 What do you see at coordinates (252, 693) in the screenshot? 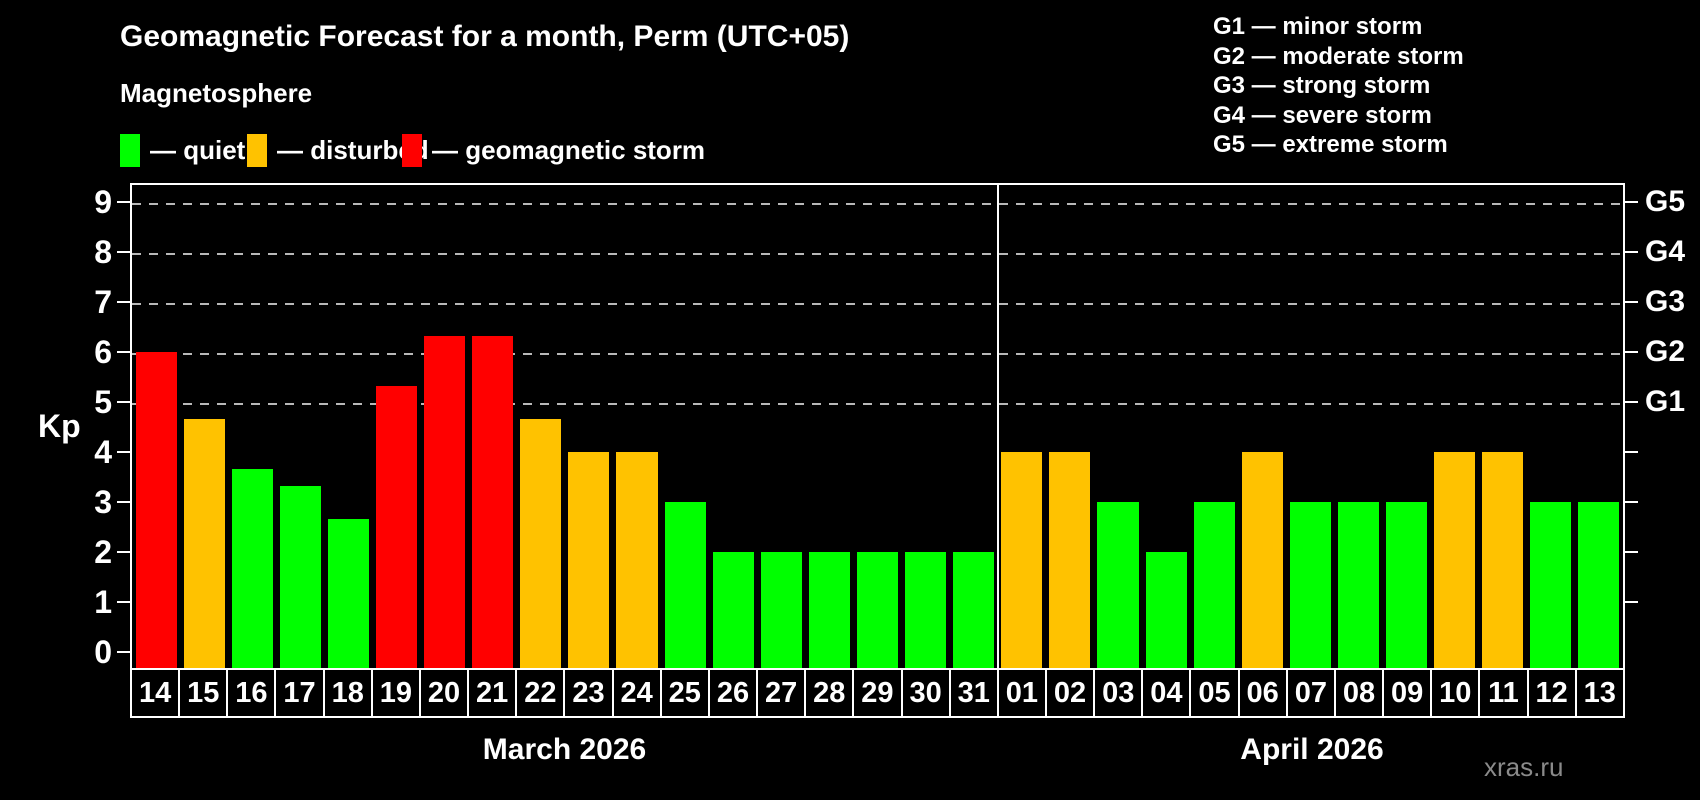
I see `day-cell-16: 16` at bounding box center [252, 693].